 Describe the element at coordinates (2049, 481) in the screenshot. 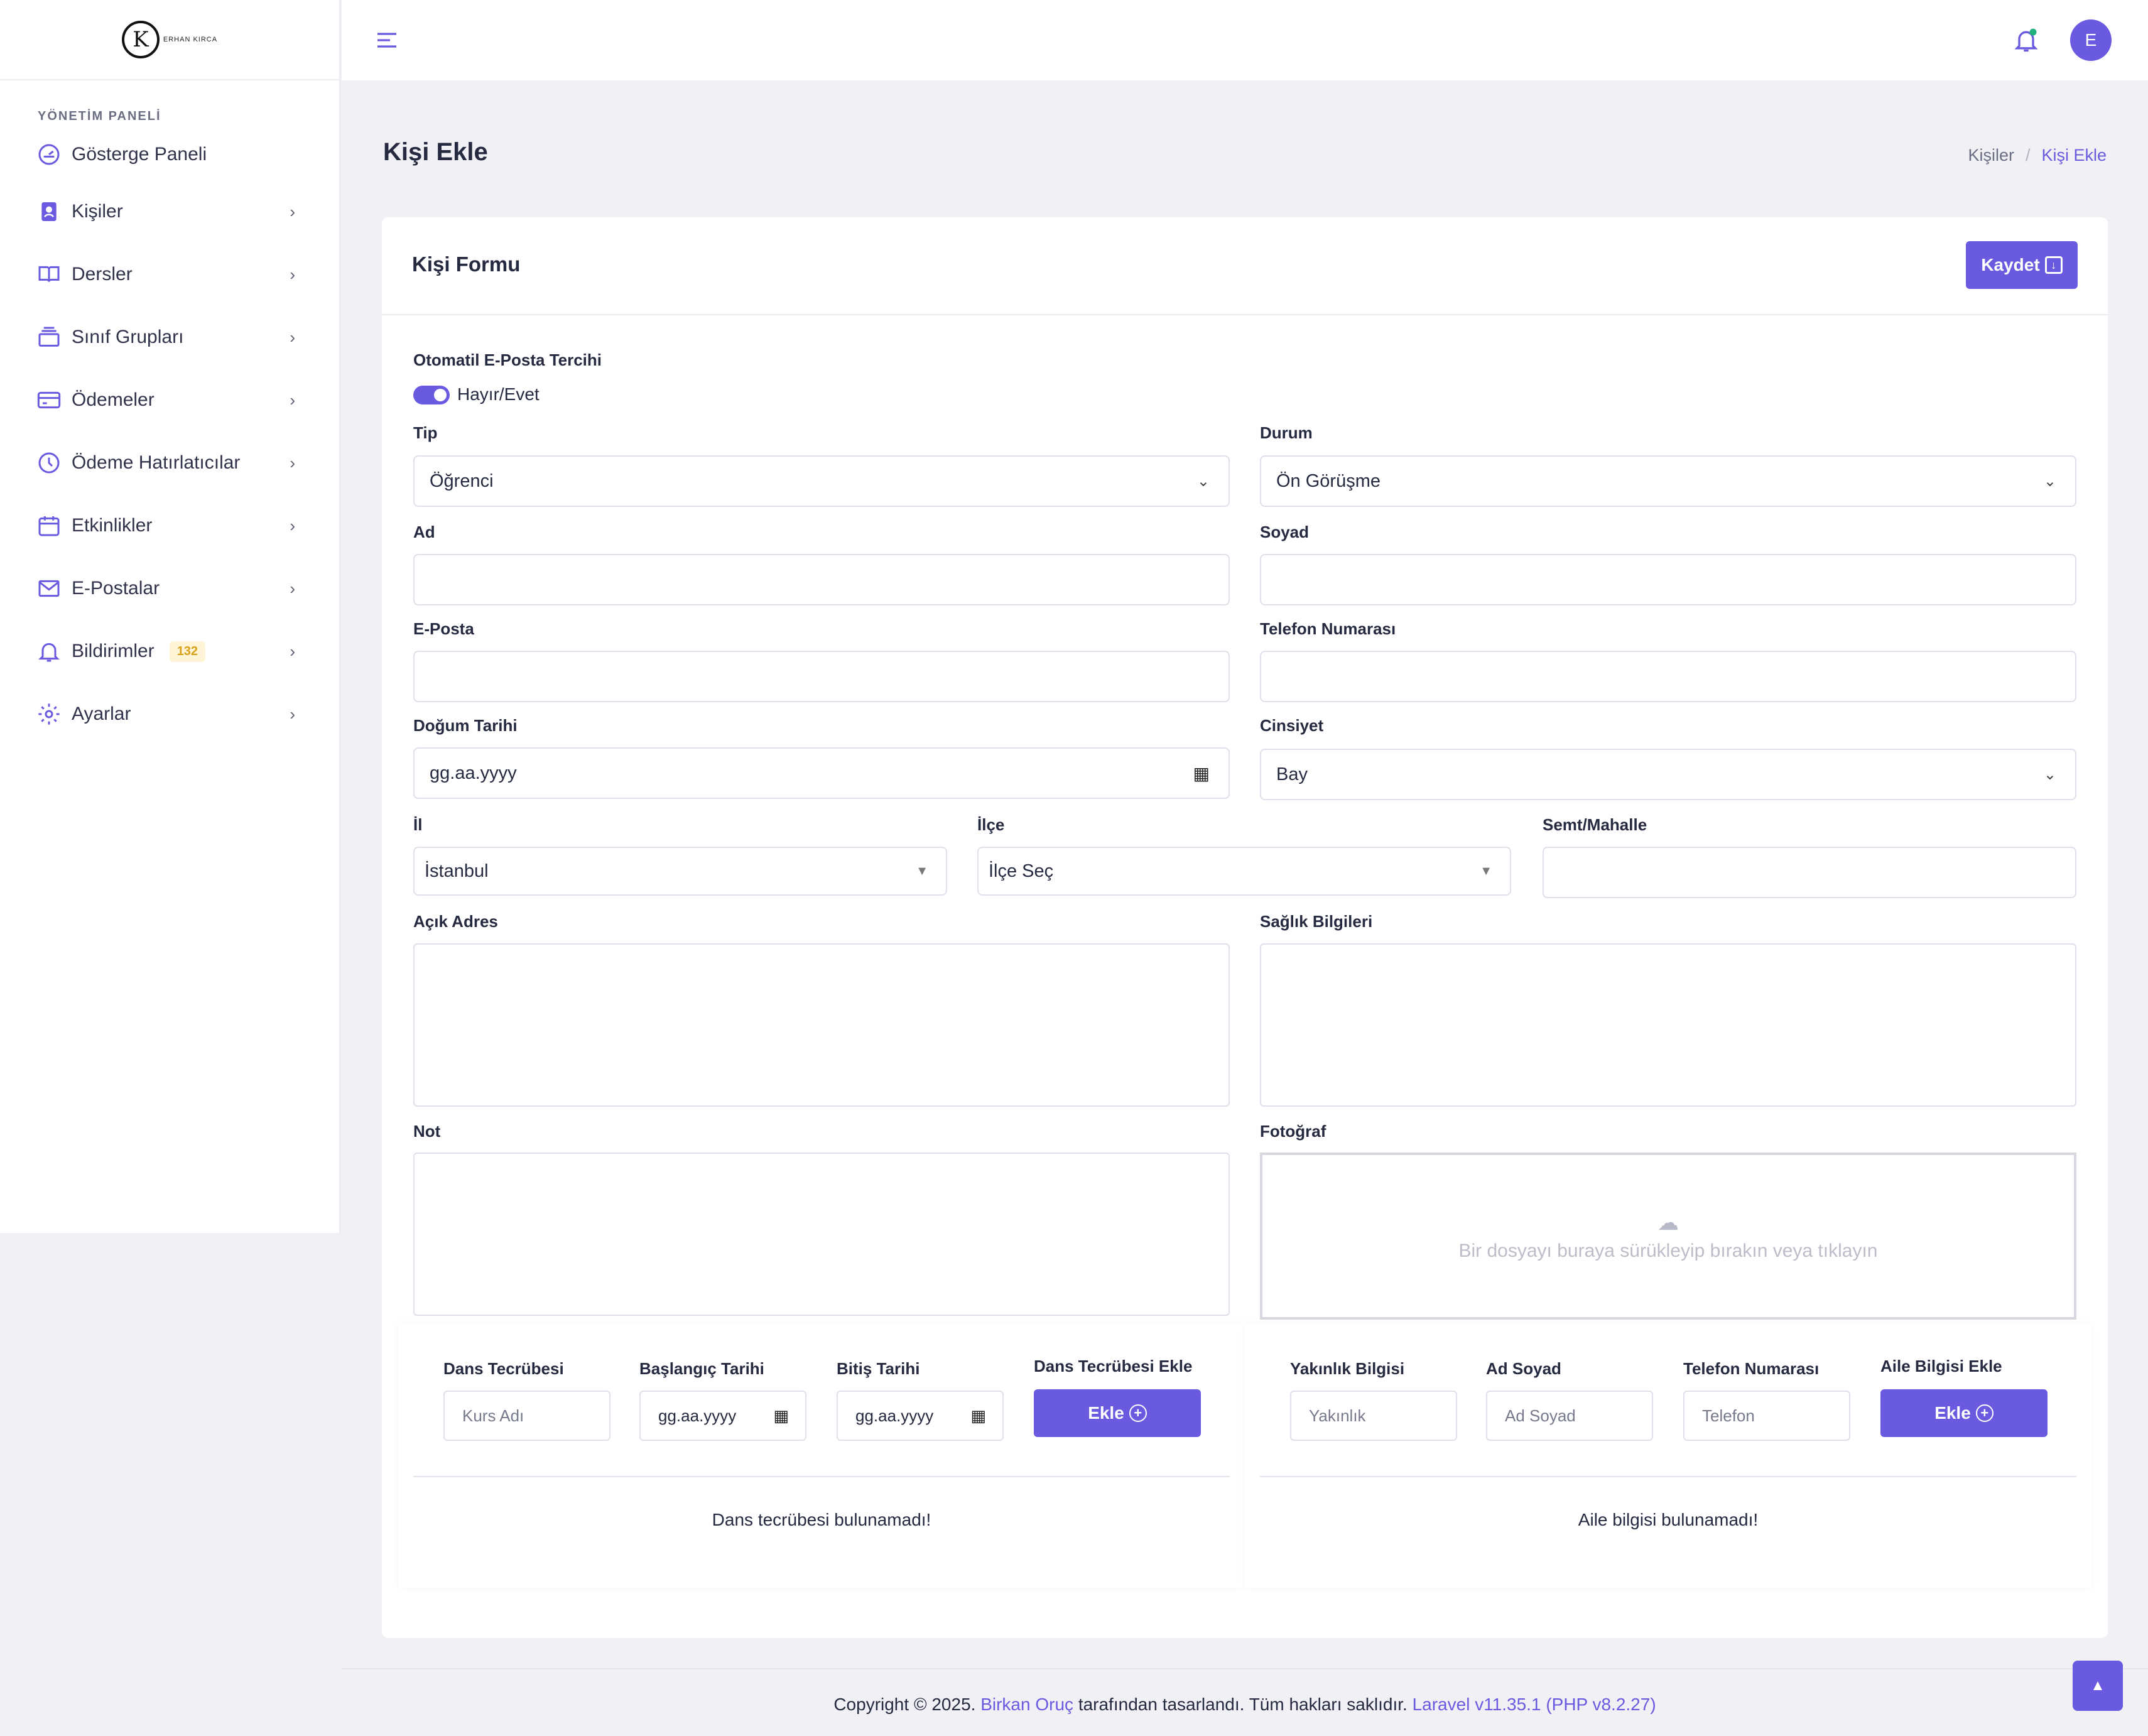

I see `chevron-down-icon: ⌄` at that location.